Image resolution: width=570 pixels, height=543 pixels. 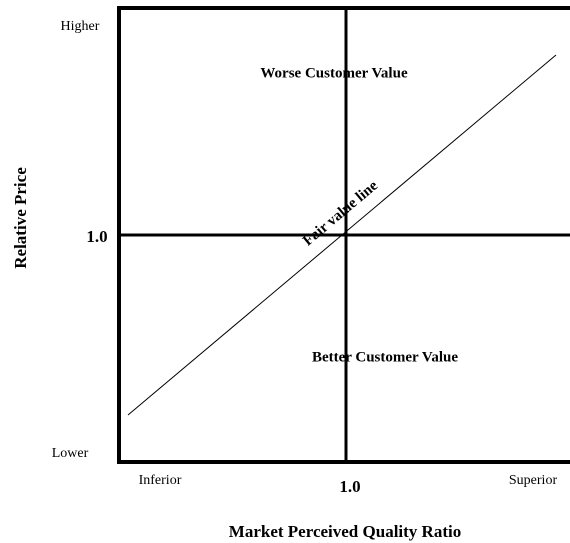 What do you see at coordinates (385, 357) in the screenshot?
I see `lower-region-label: Better Customer Value` at bounding box center [385, 357].